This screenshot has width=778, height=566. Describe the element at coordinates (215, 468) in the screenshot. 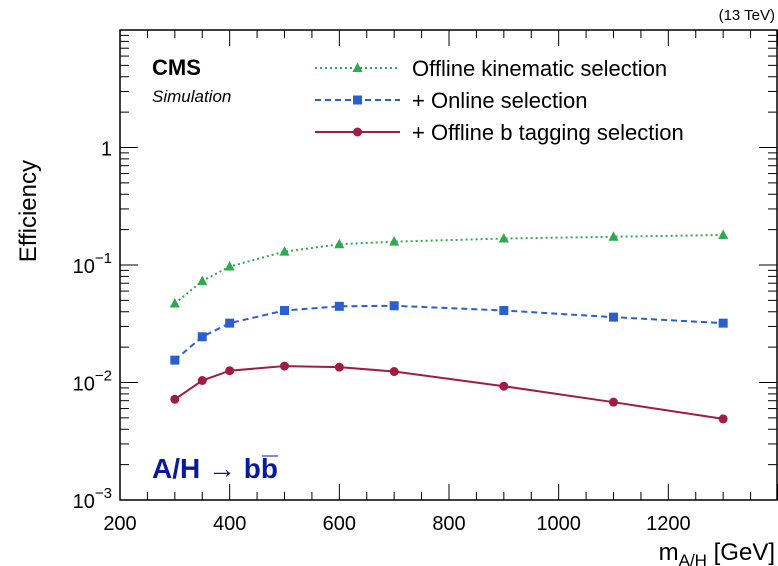

I see `process-label: A/H → bb̅` at that location.